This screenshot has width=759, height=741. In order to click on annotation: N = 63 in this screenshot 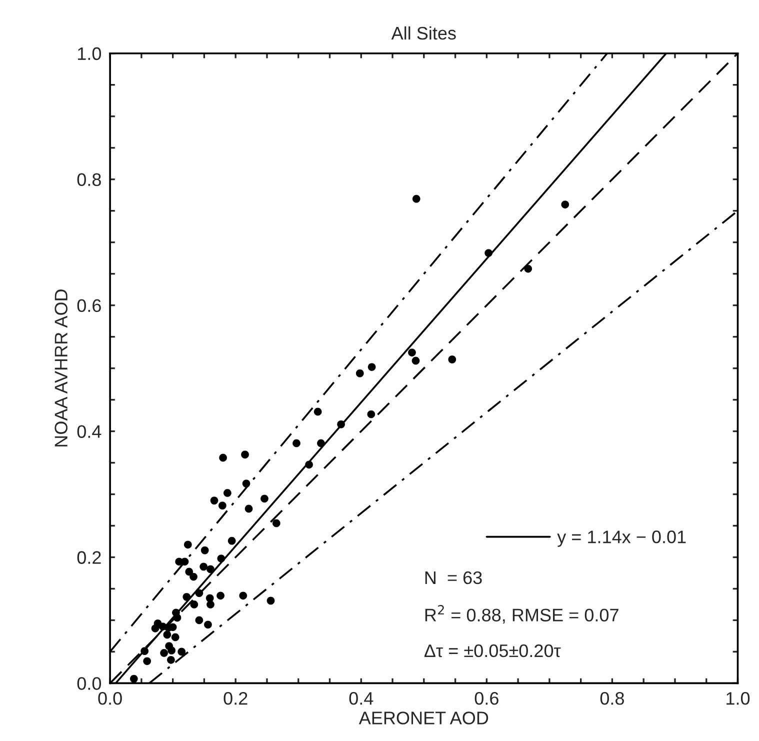, I will do `click(453, 577)`.